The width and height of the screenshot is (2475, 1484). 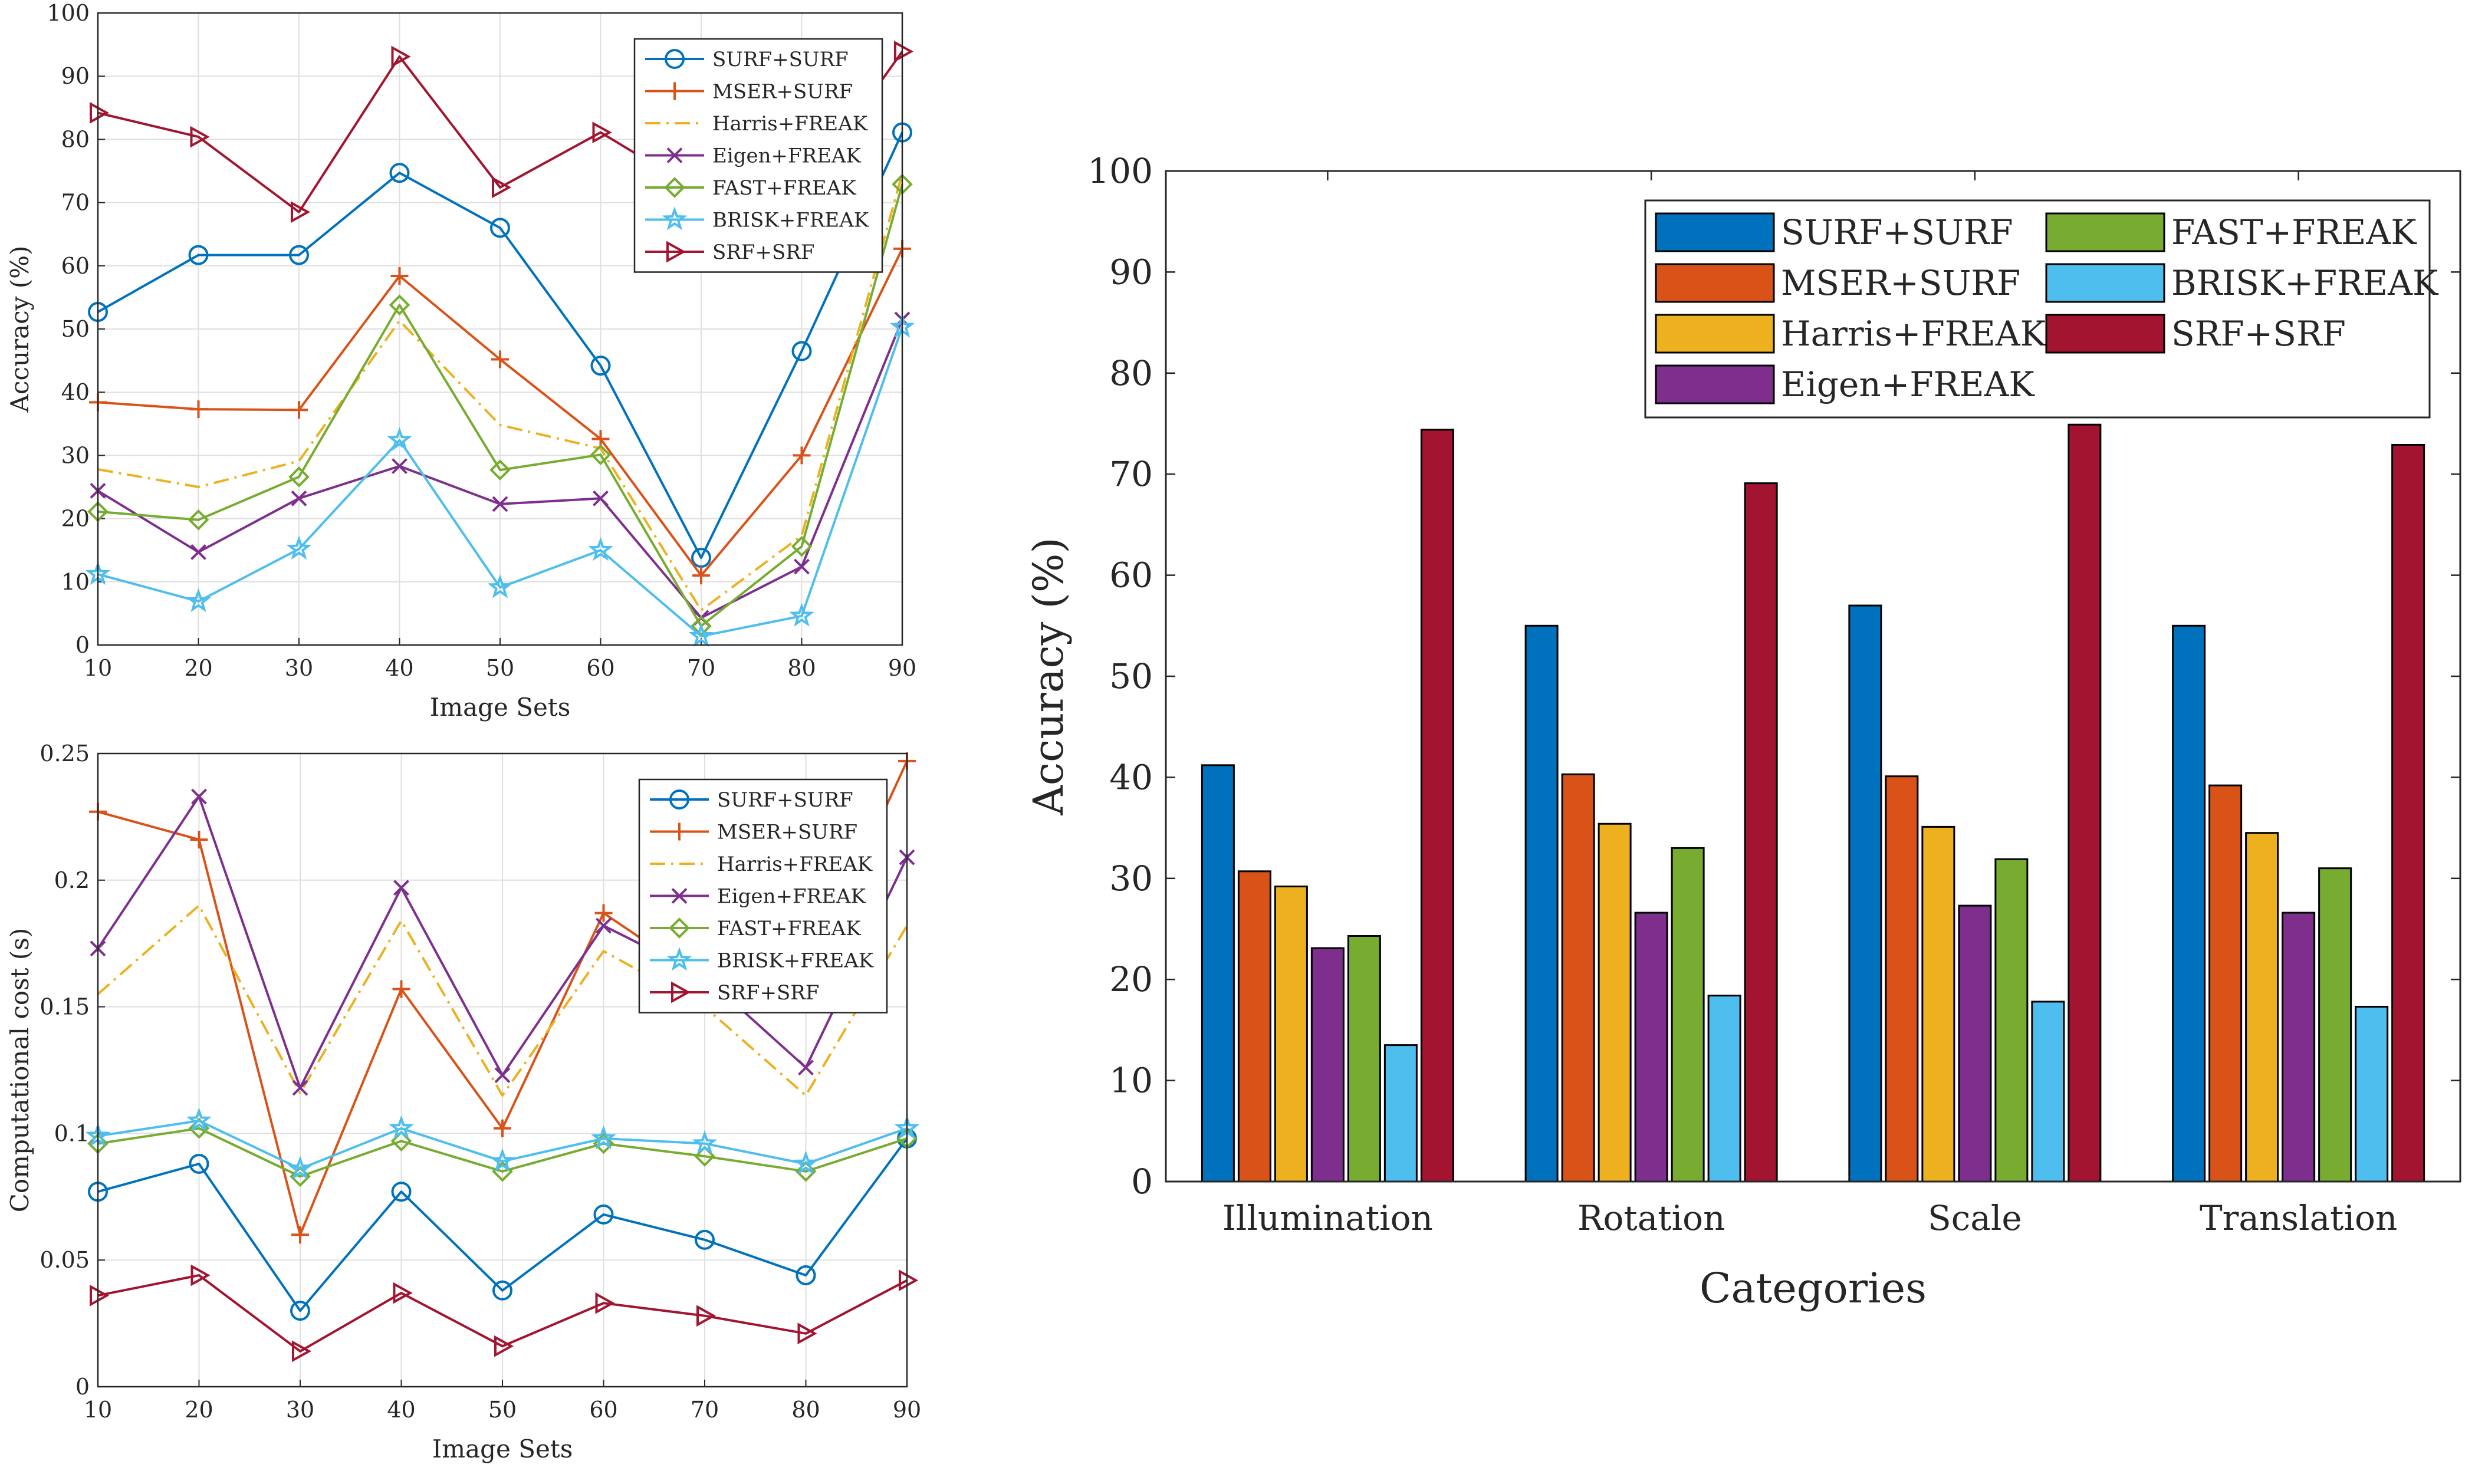 I want to click on bar-group-illumination, so click(x=1327, y=806).